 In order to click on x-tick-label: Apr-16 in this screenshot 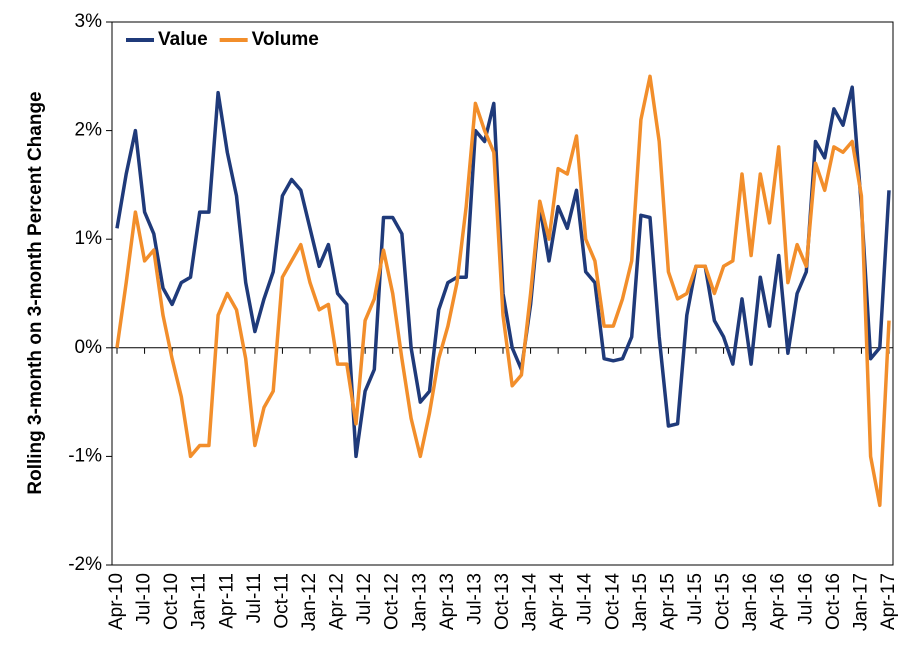, I will do `click(778, 601)`.